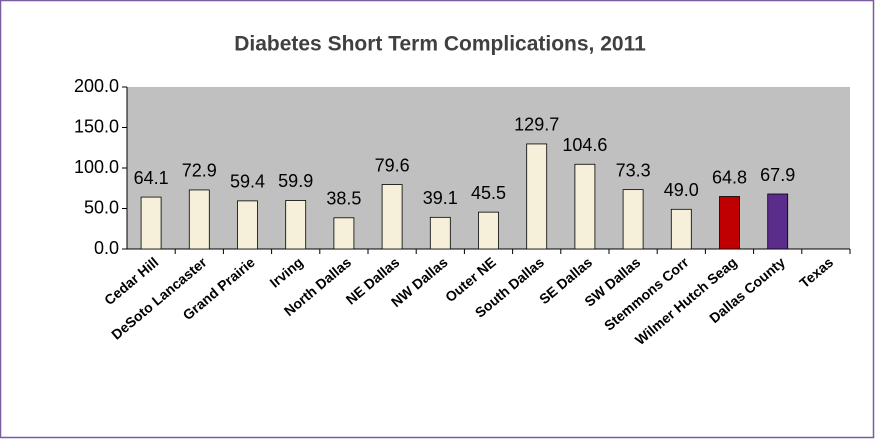 This screenshot has height=439, width=875. I want to click on value-label: 38.5, so click(343, 199).